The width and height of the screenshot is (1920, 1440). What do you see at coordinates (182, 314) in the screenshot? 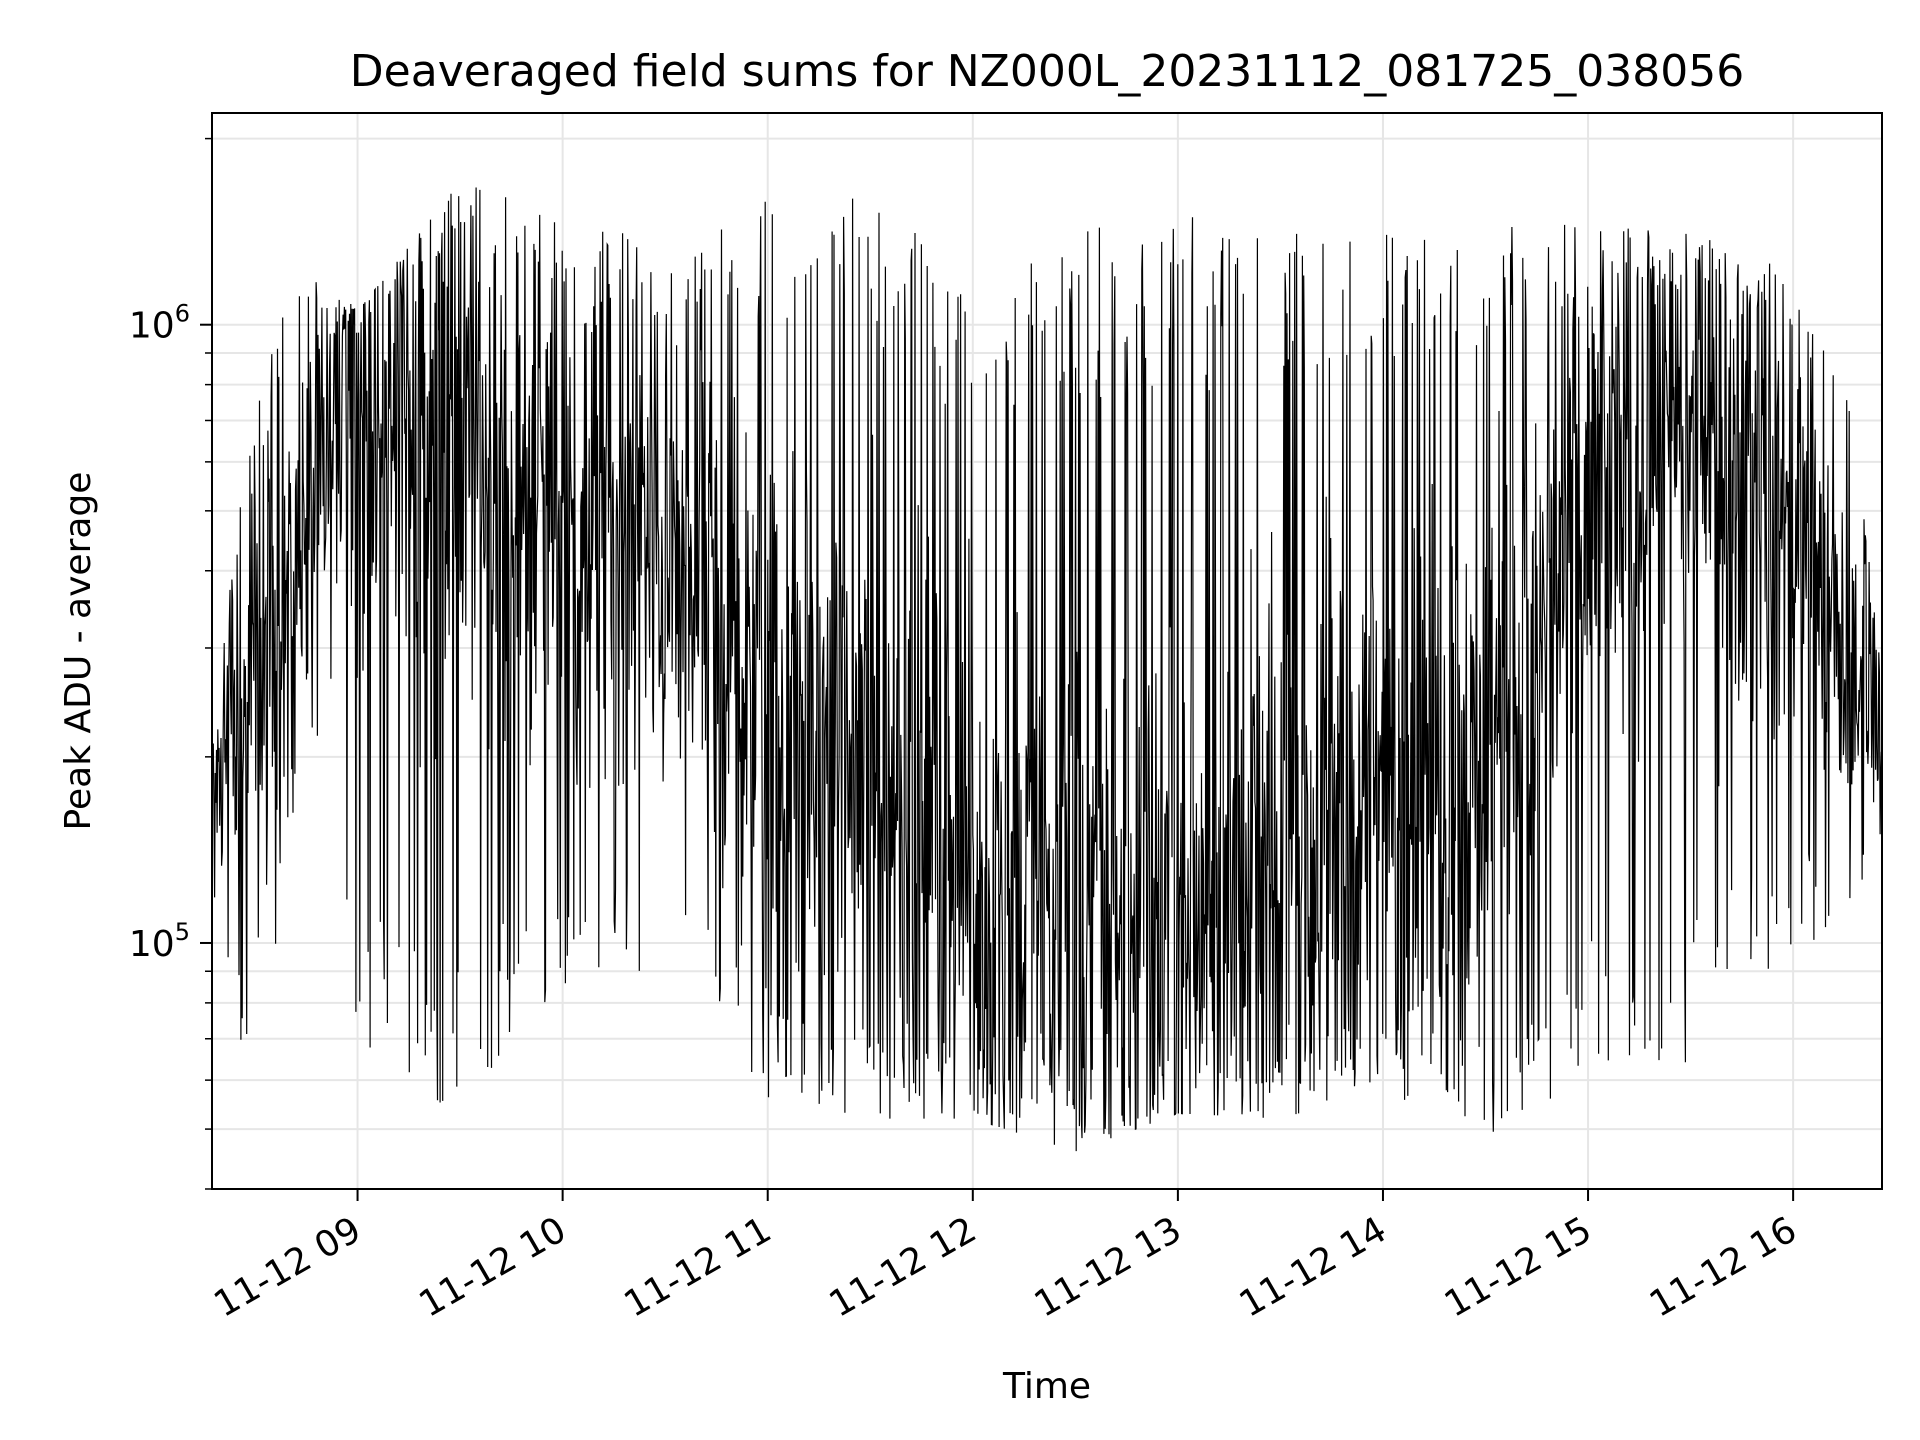
I see `y-tick-exponent: 6` at bounding box center [182, 314].